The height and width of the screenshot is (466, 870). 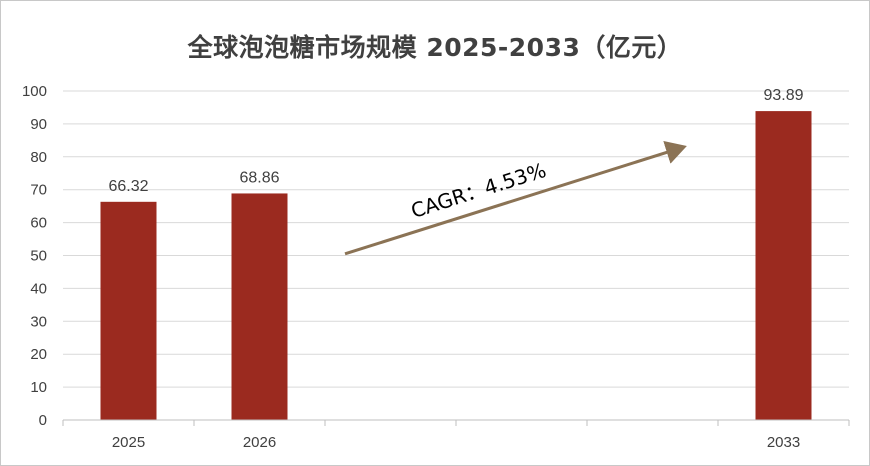 I want to click on y-tick-label: 10, so click(x=38, y=387).